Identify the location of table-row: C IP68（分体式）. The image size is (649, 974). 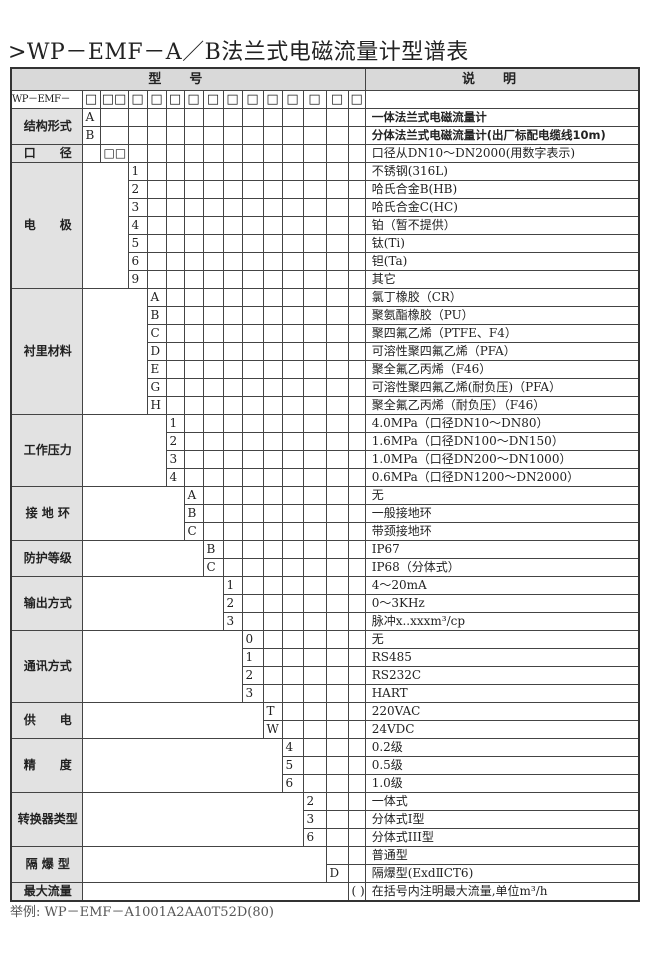
(325, 567).